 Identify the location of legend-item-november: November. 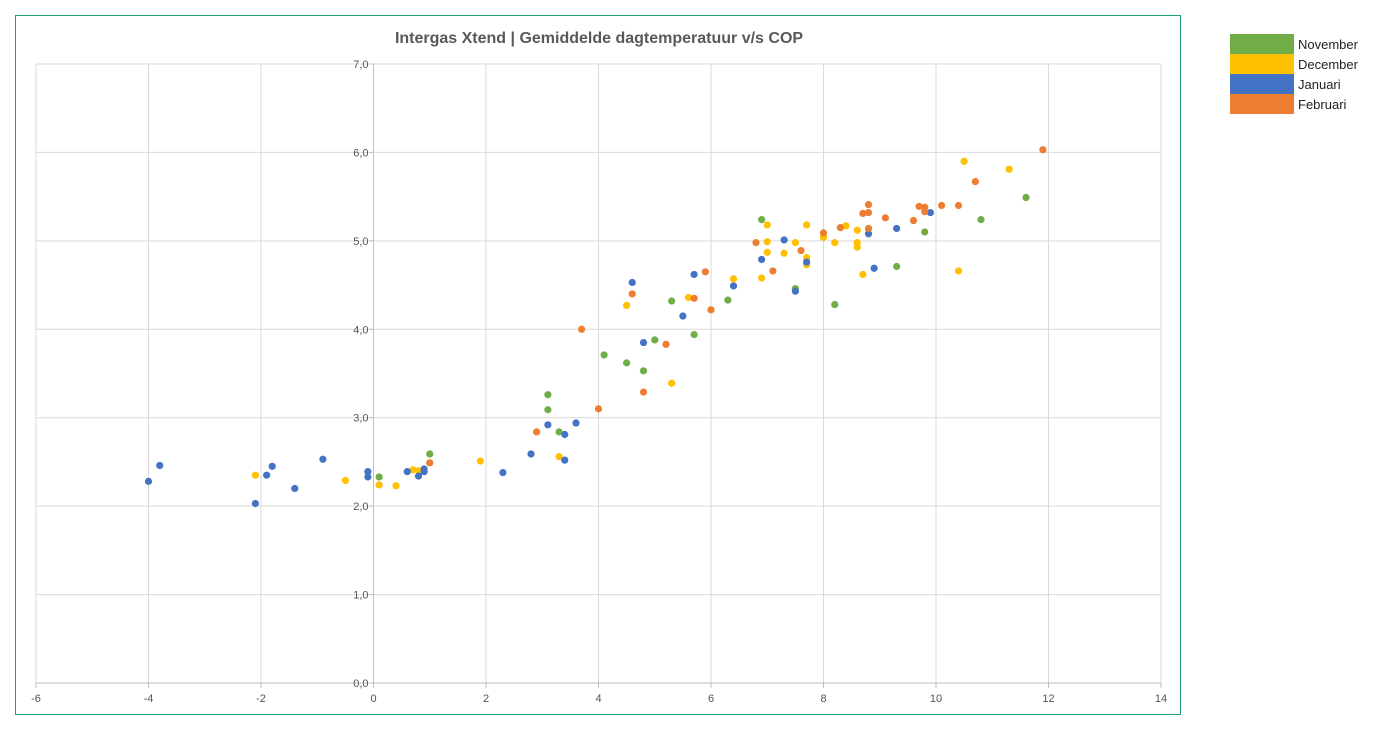
(1294, 44).